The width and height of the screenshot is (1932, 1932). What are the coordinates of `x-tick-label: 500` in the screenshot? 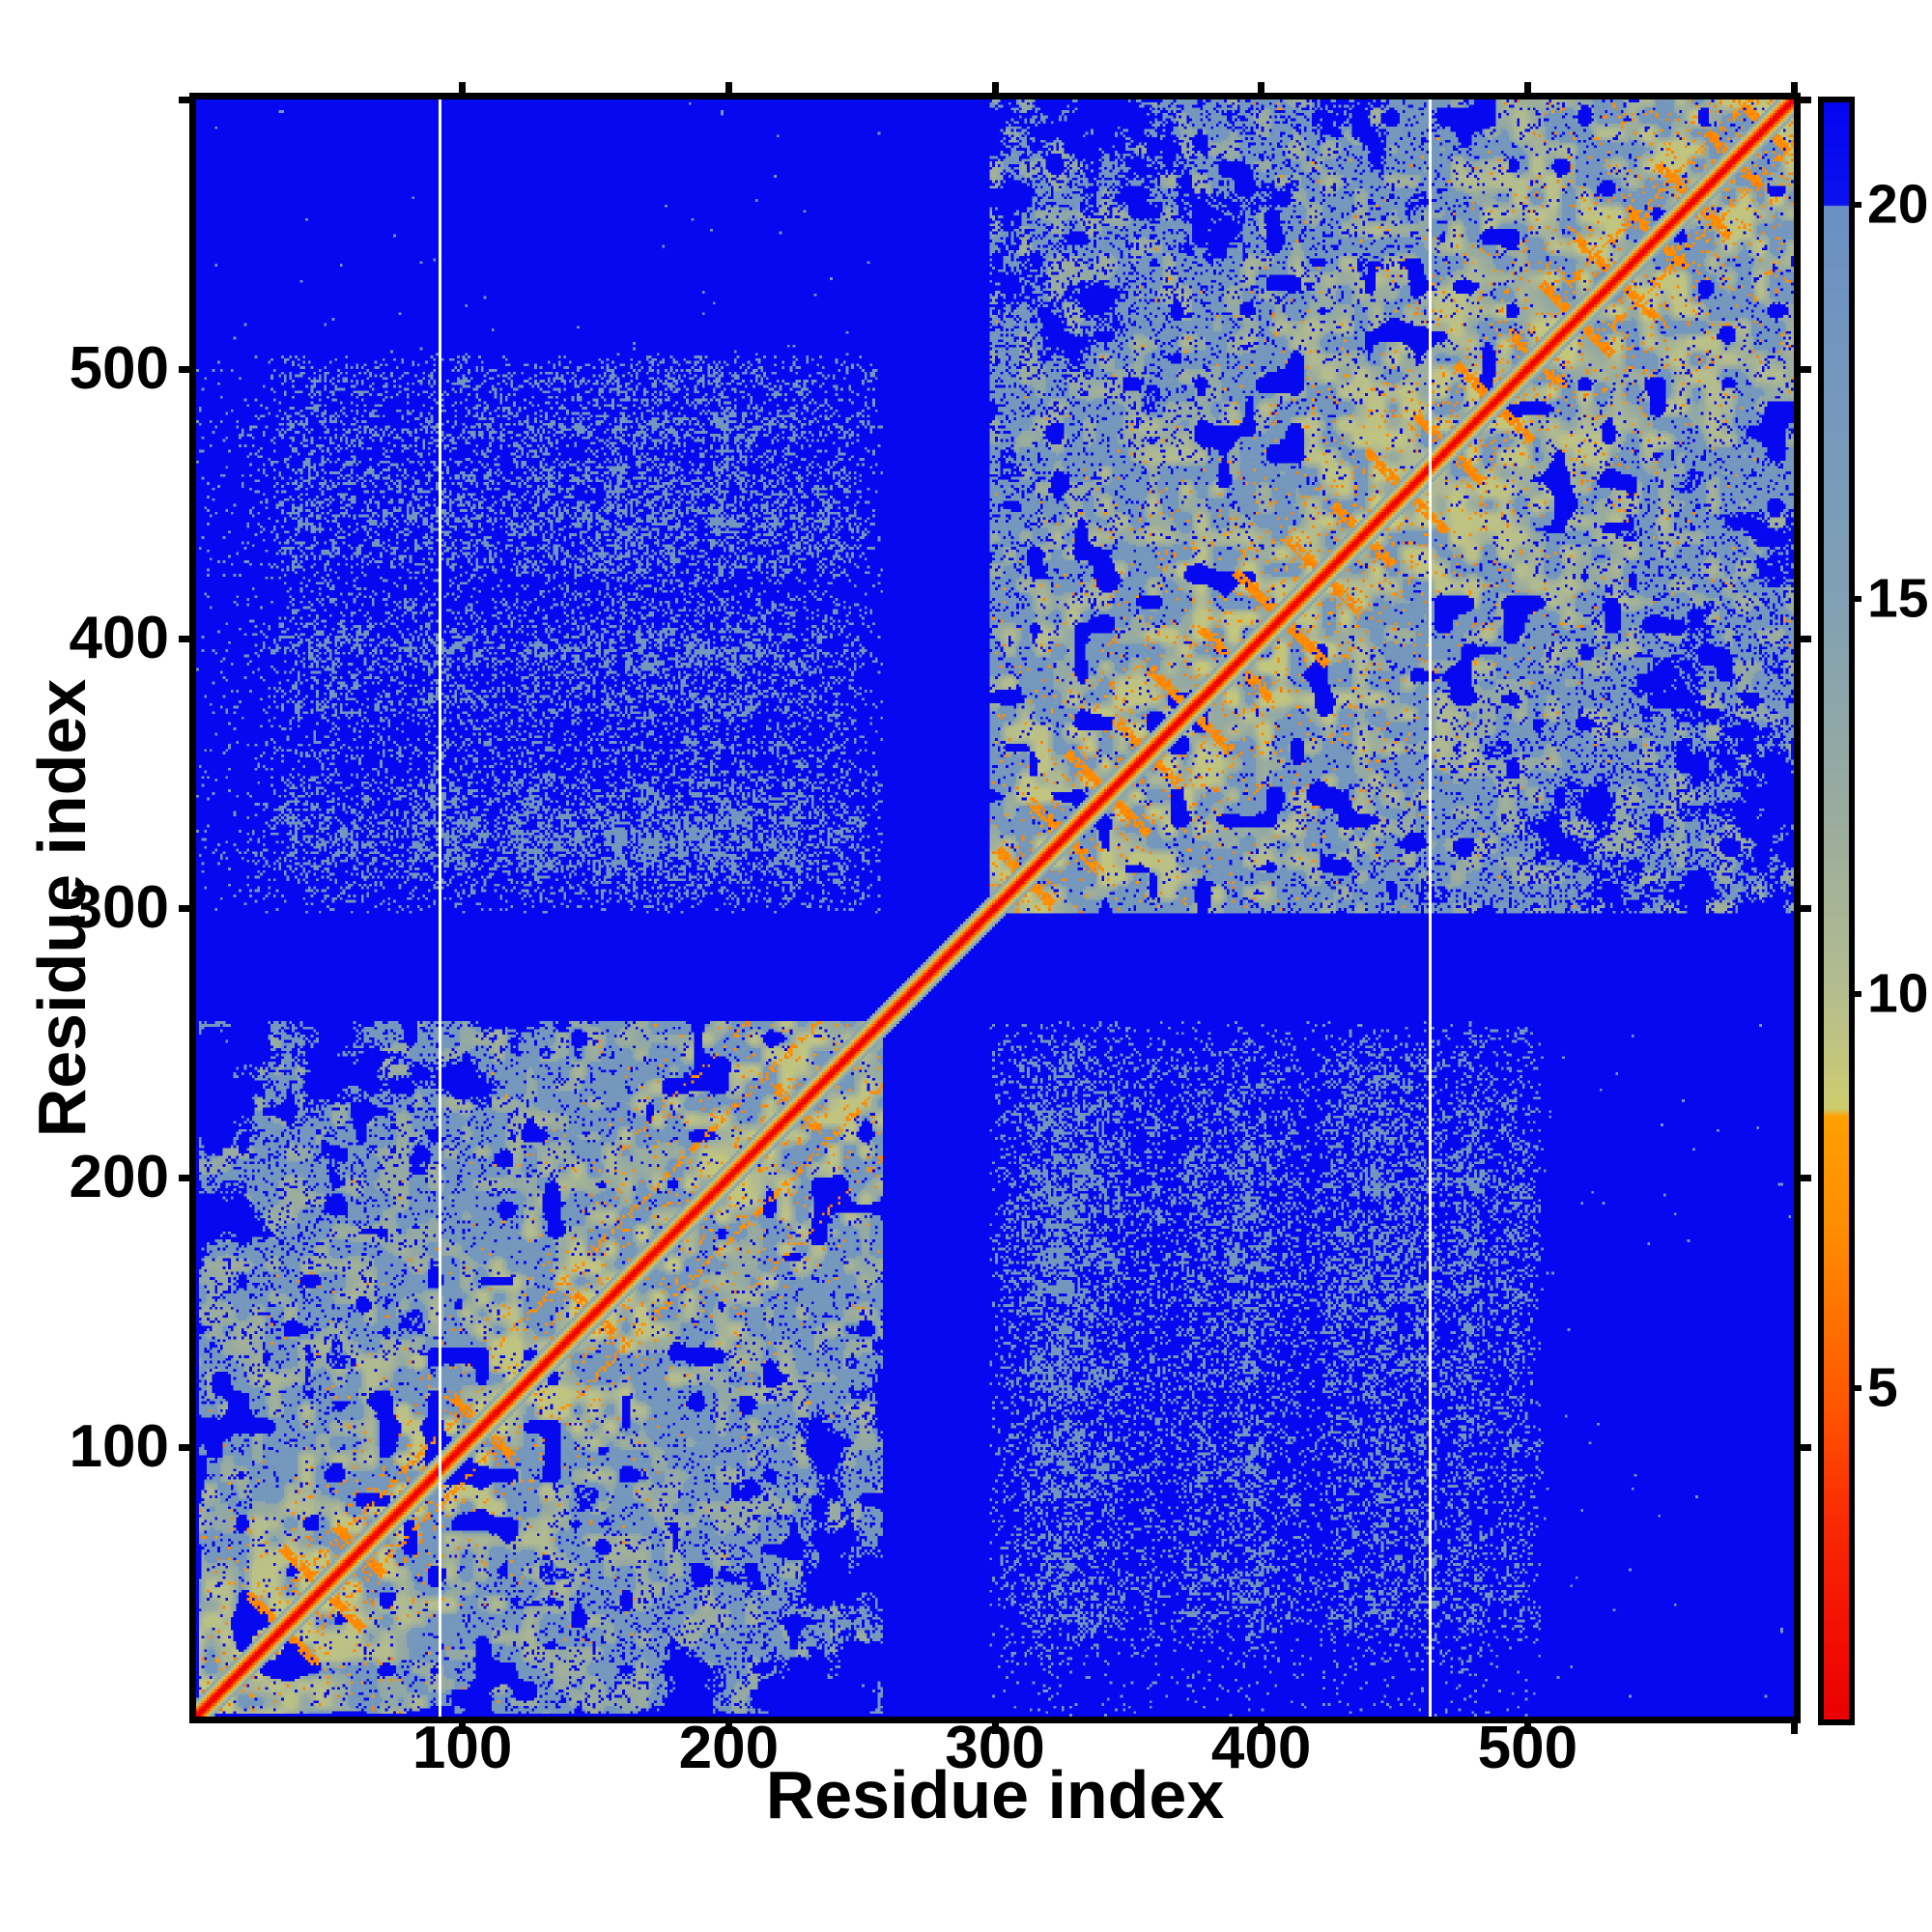 It's located at (1527, 1748).